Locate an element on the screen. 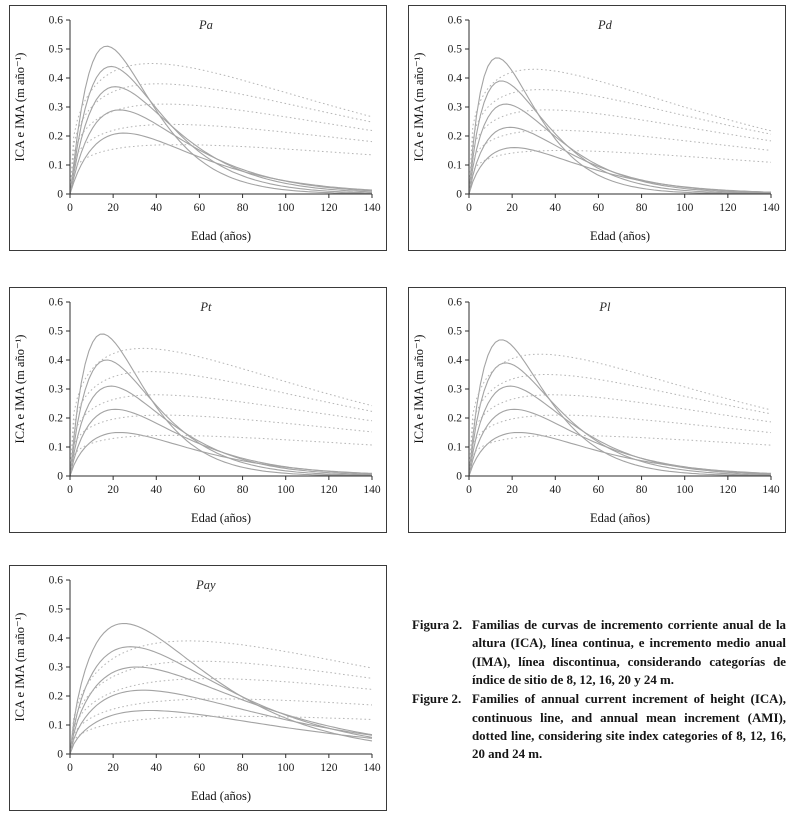 This screenshot has height=822, width=795. x-tick-label: 100 is located at coordinates (286, 208).